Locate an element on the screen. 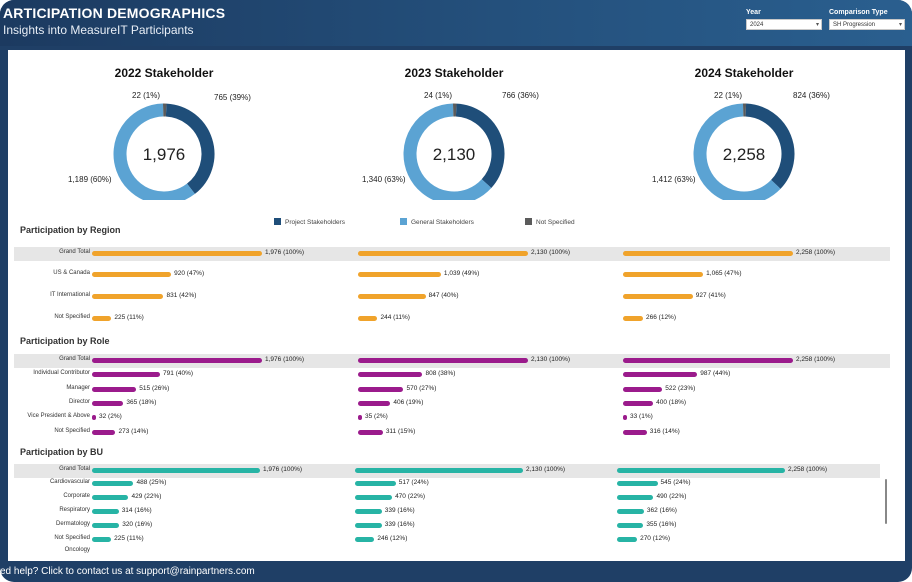  chevron-down-icon: ▾ is located at coordinates (817, 25).